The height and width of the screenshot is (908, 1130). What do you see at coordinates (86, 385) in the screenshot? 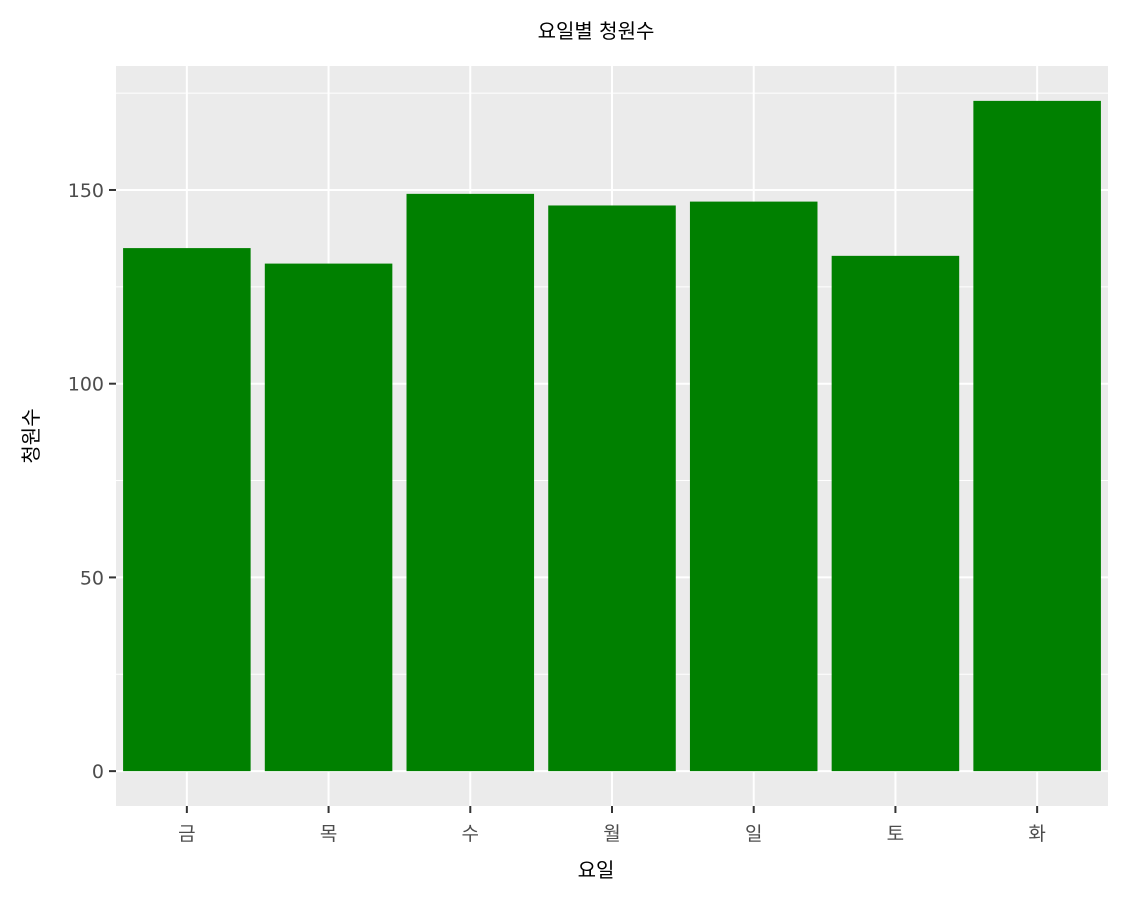
I see `y-tick-label: 100` at bounding box center [86, 385].